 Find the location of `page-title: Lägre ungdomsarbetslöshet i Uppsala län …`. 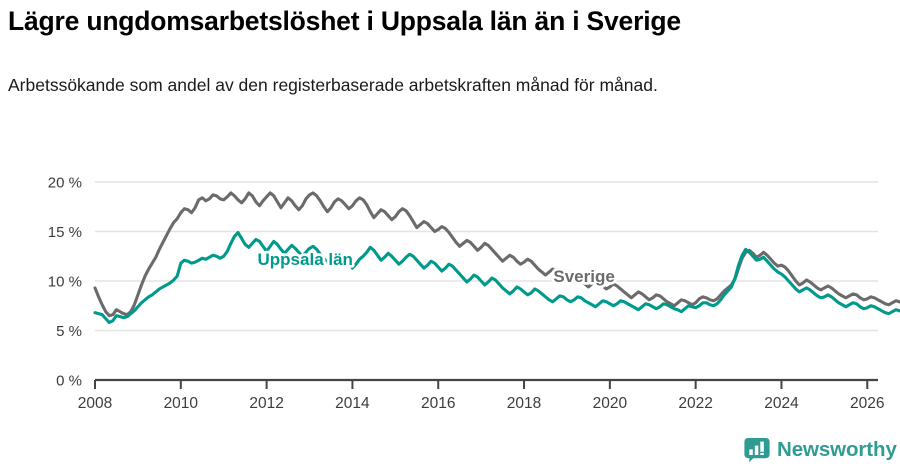

page-title: Lägre ungdomsarbetslöshet i Uppsala län … is located at coordinates (344, 21).